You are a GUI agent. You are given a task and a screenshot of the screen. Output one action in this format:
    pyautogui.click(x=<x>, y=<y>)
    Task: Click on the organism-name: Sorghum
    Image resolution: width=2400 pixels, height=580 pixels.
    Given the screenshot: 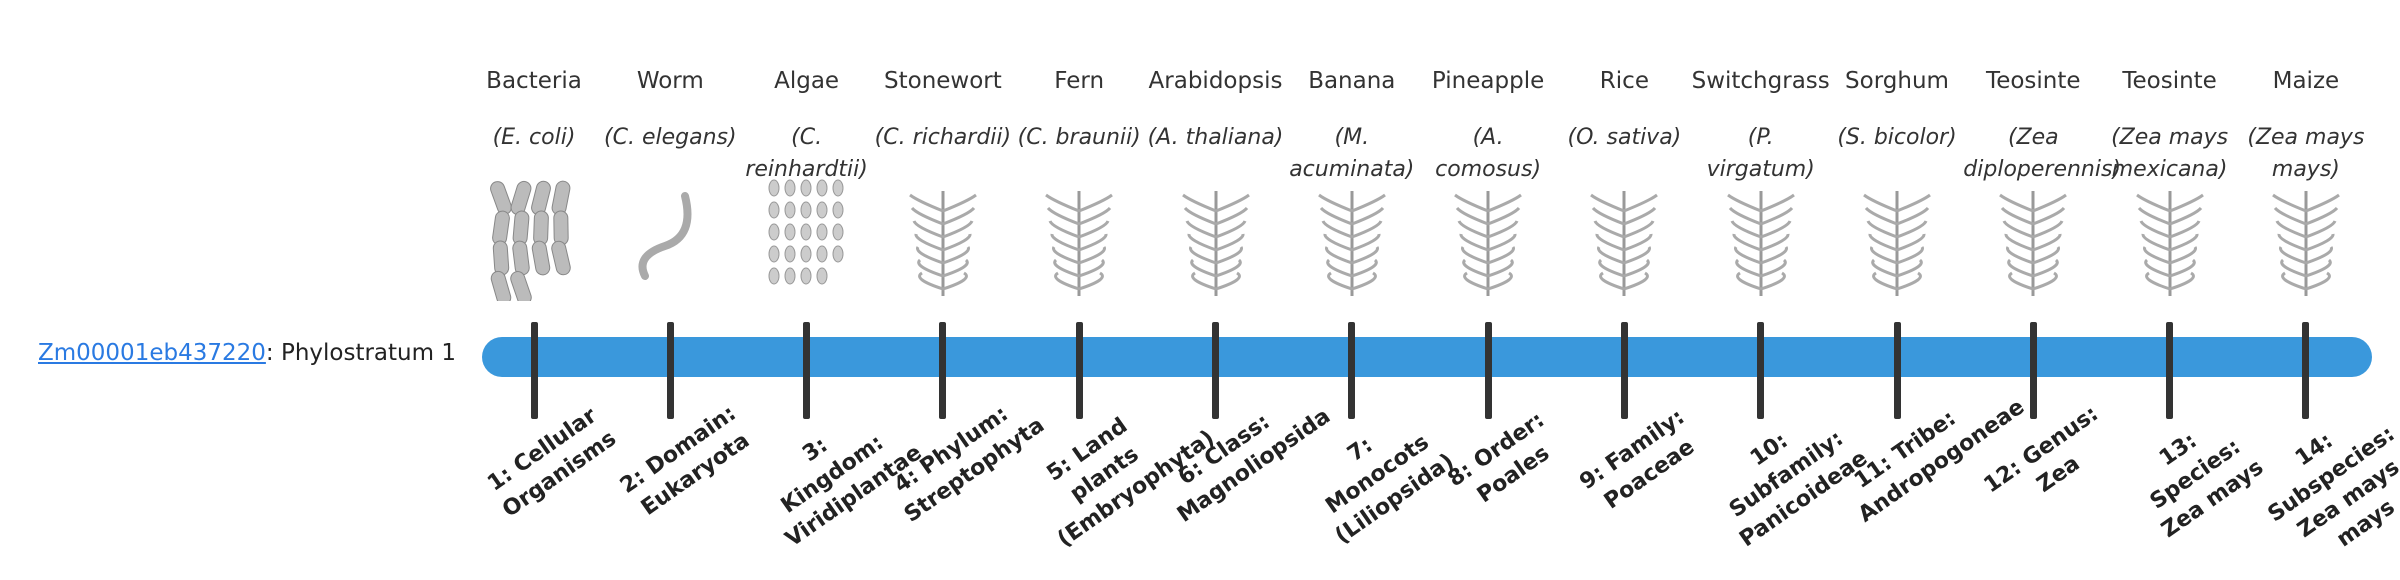 What is the action you would take?
    pyautogui.click(x=1897, y=81)
    